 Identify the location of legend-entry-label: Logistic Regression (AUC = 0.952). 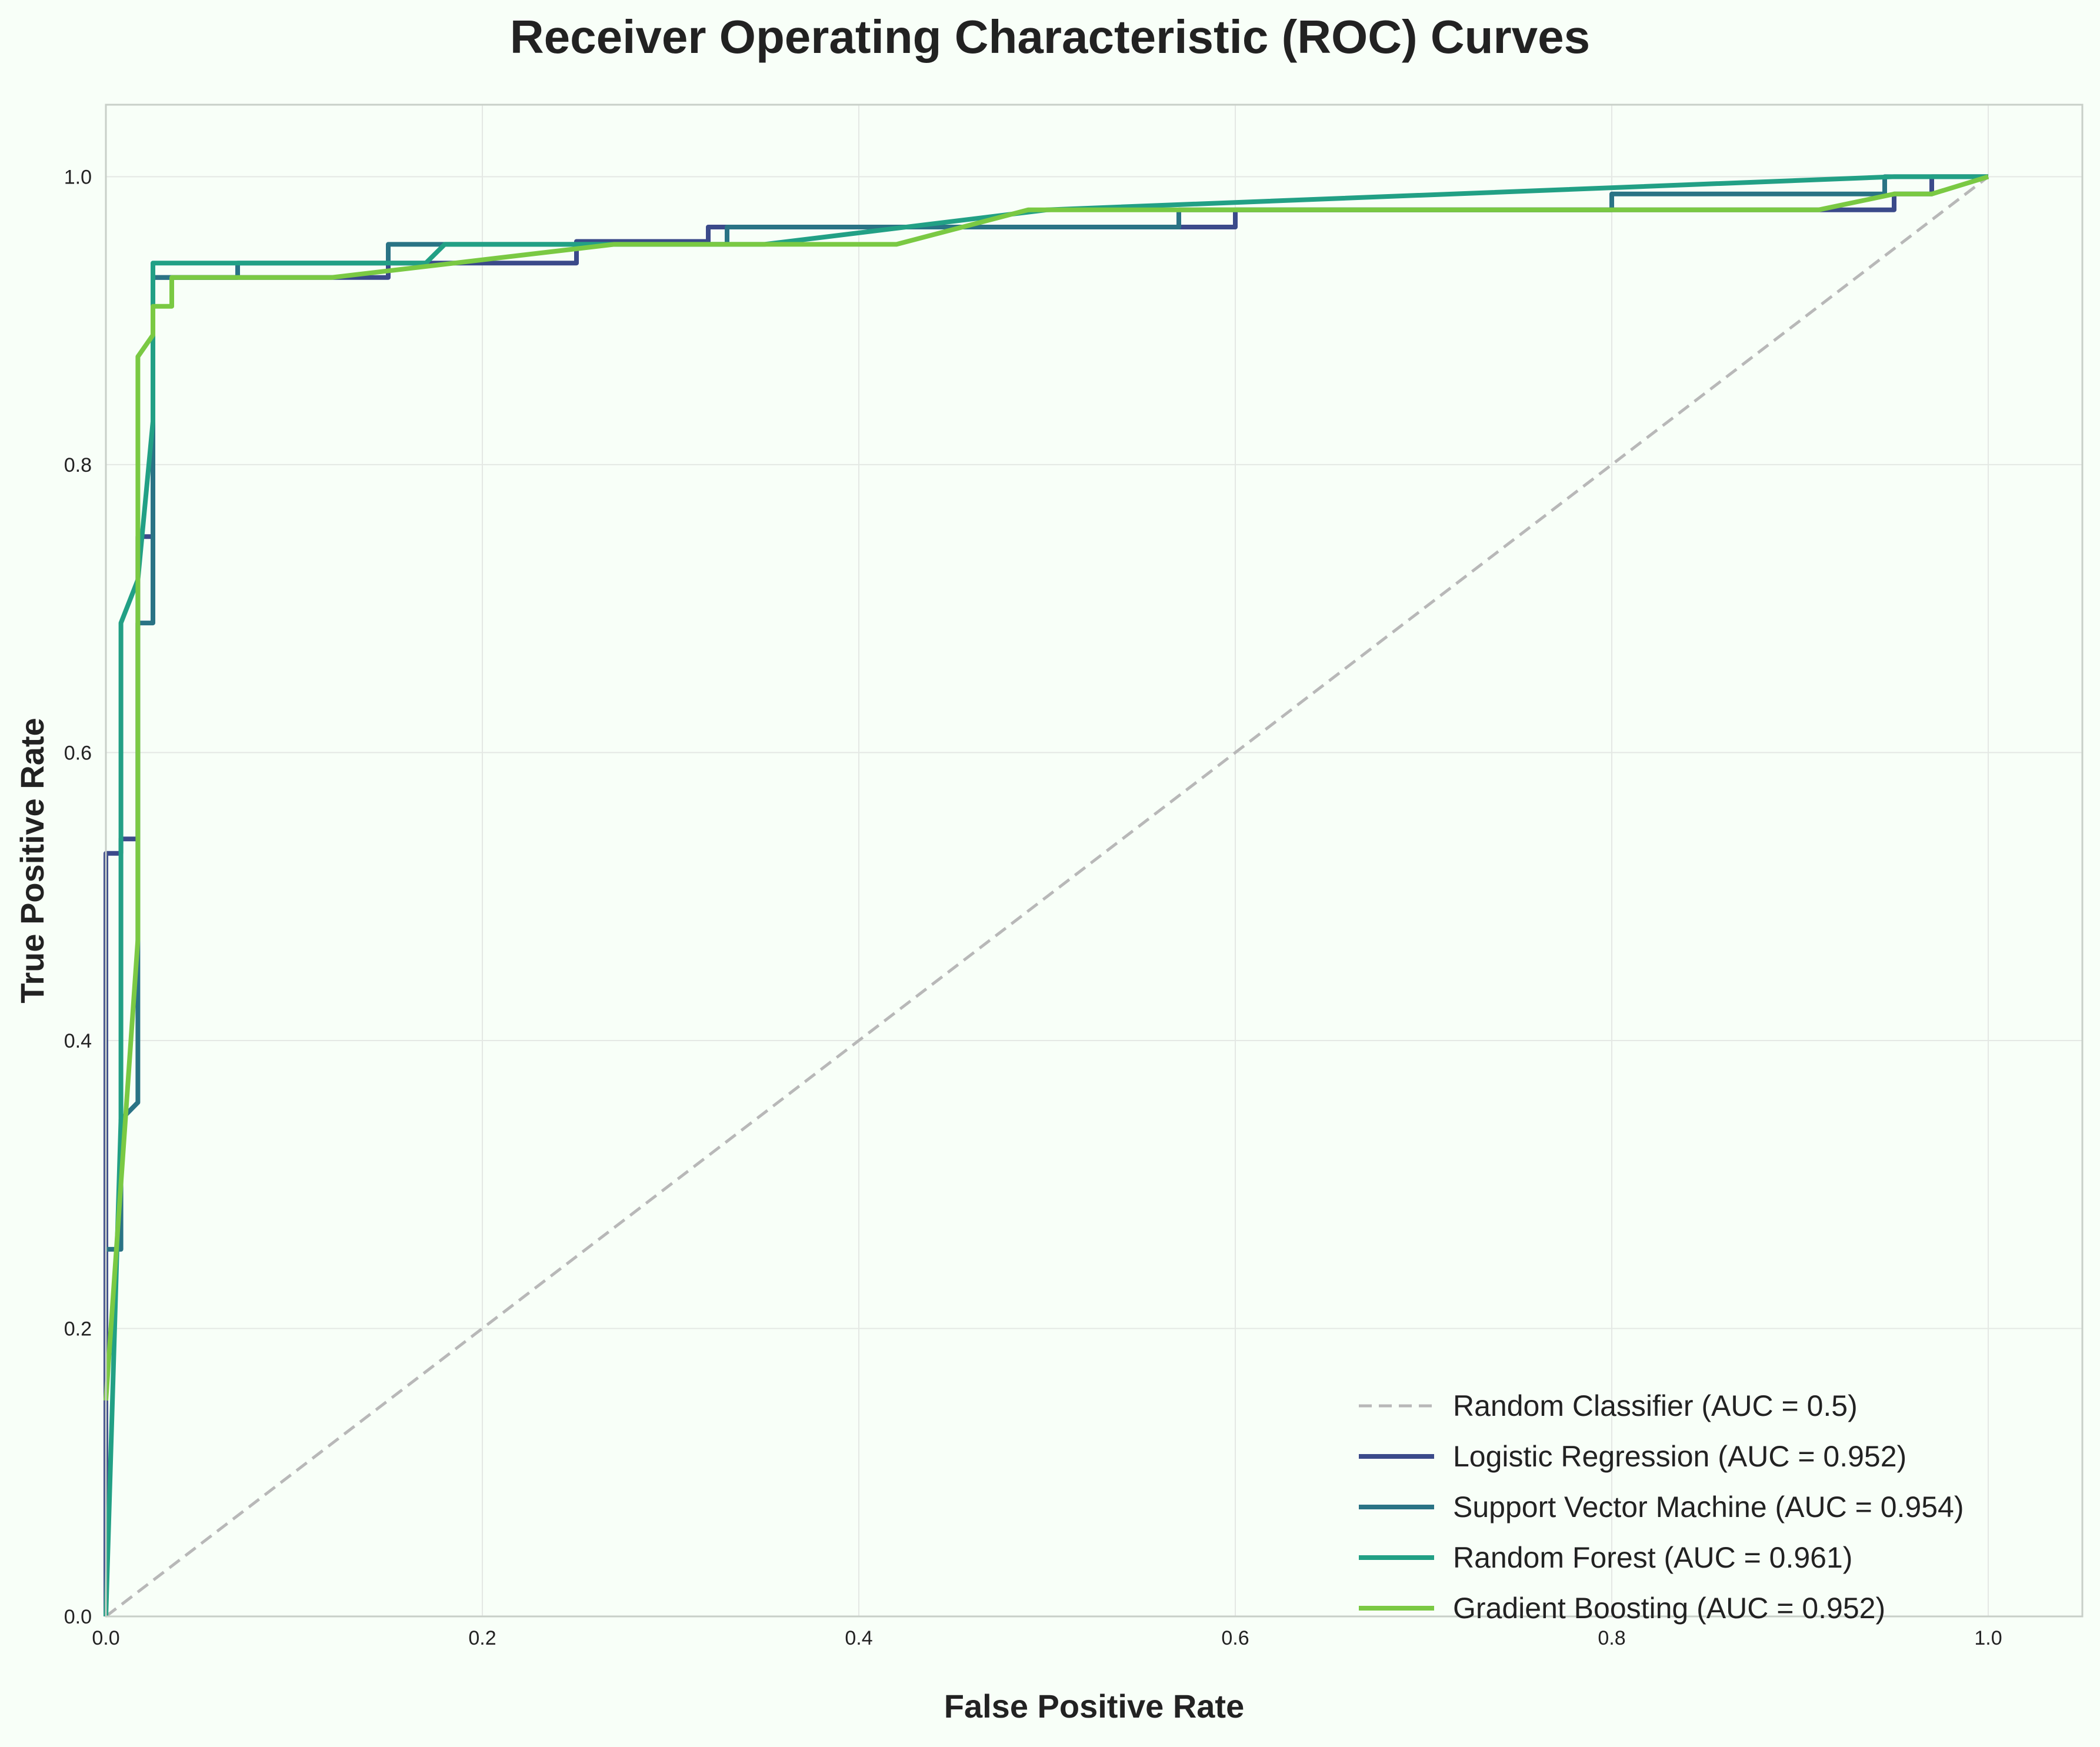
(1679, 1456).